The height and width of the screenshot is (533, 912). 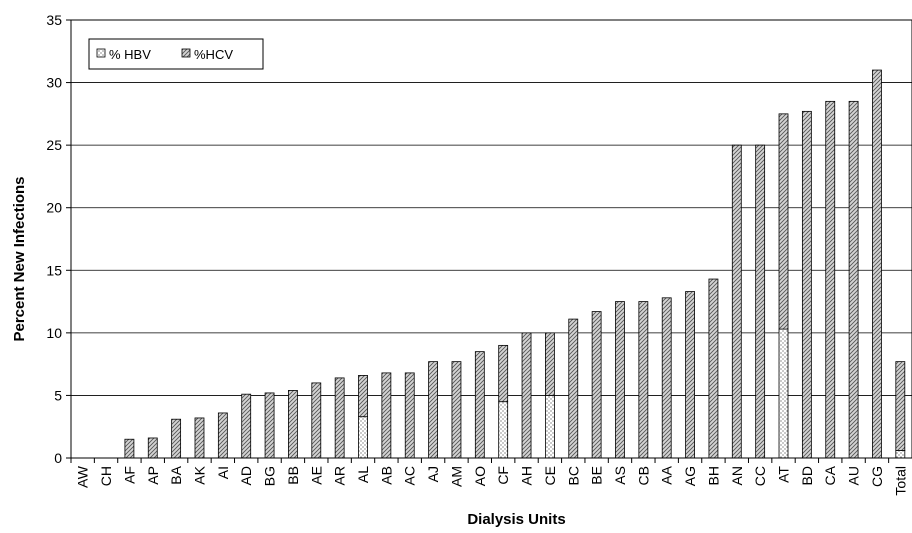 What do you see at coordinates (246, 426) in the screenshot?
I see `bar-hcv-ad` at bounding box center [246, 426].